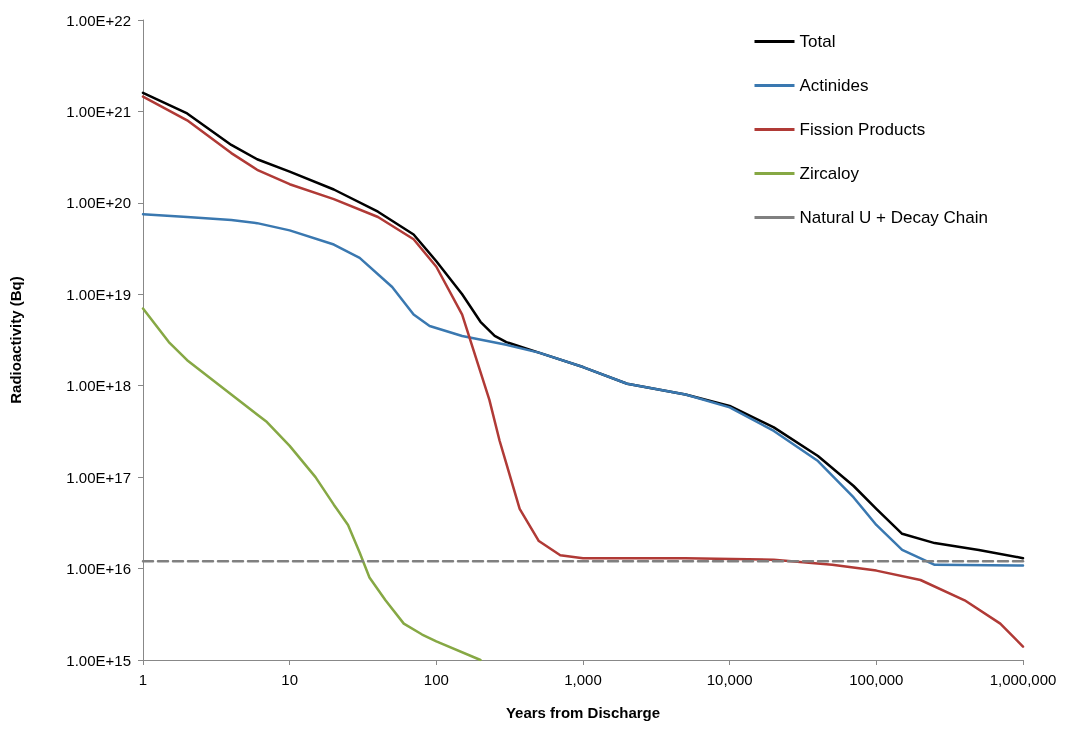 The width and height of the screenshot is (1073, 746). What do you see at coordinates (98, 111) in the screenshot?
I see `y-tick-label: 1.00E+21` at bounding box center [98, 111].